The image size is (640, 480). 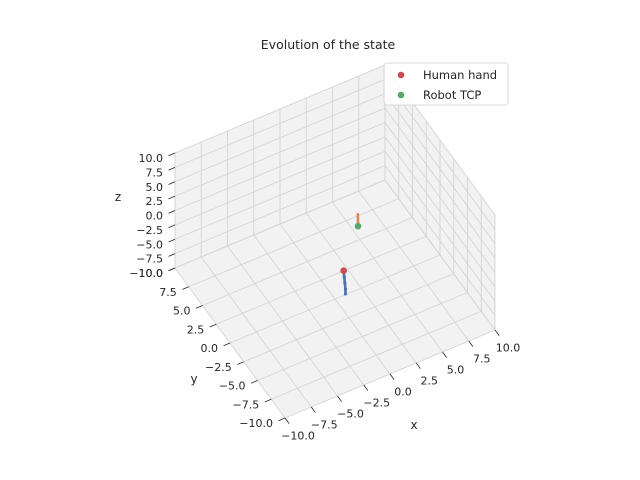 What do you see at coordinates (456, 370) in the screenshot?
I see `x-tick-label: 5.0` at bounding box center [456, 370].